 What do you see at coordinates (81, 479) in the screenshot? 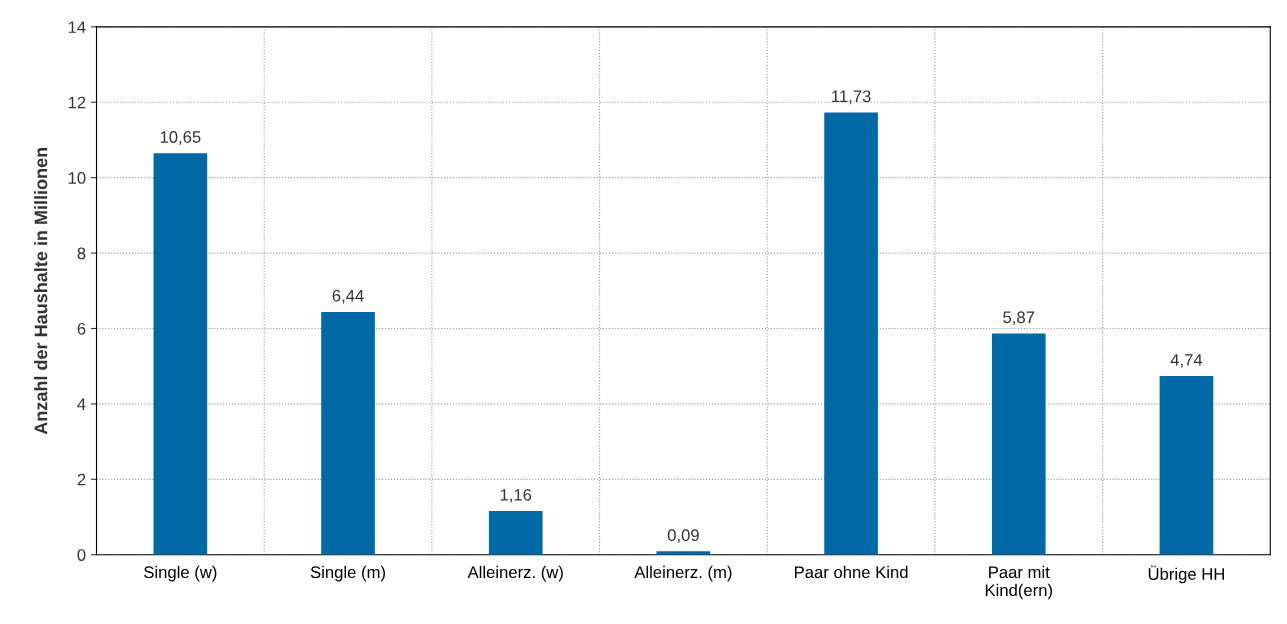
I see `y-tick-label: 2` at bounding box center [81, 479].